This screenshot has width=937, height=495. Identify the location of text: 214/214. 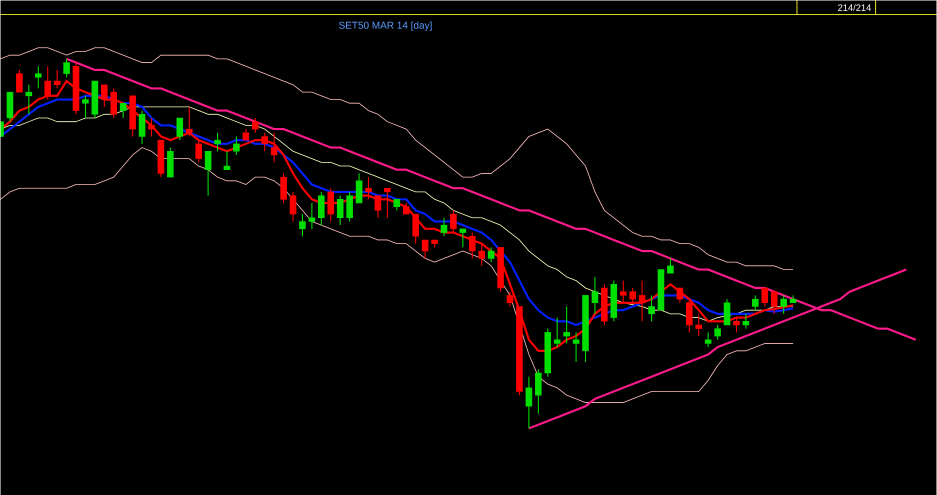
(855, 7).